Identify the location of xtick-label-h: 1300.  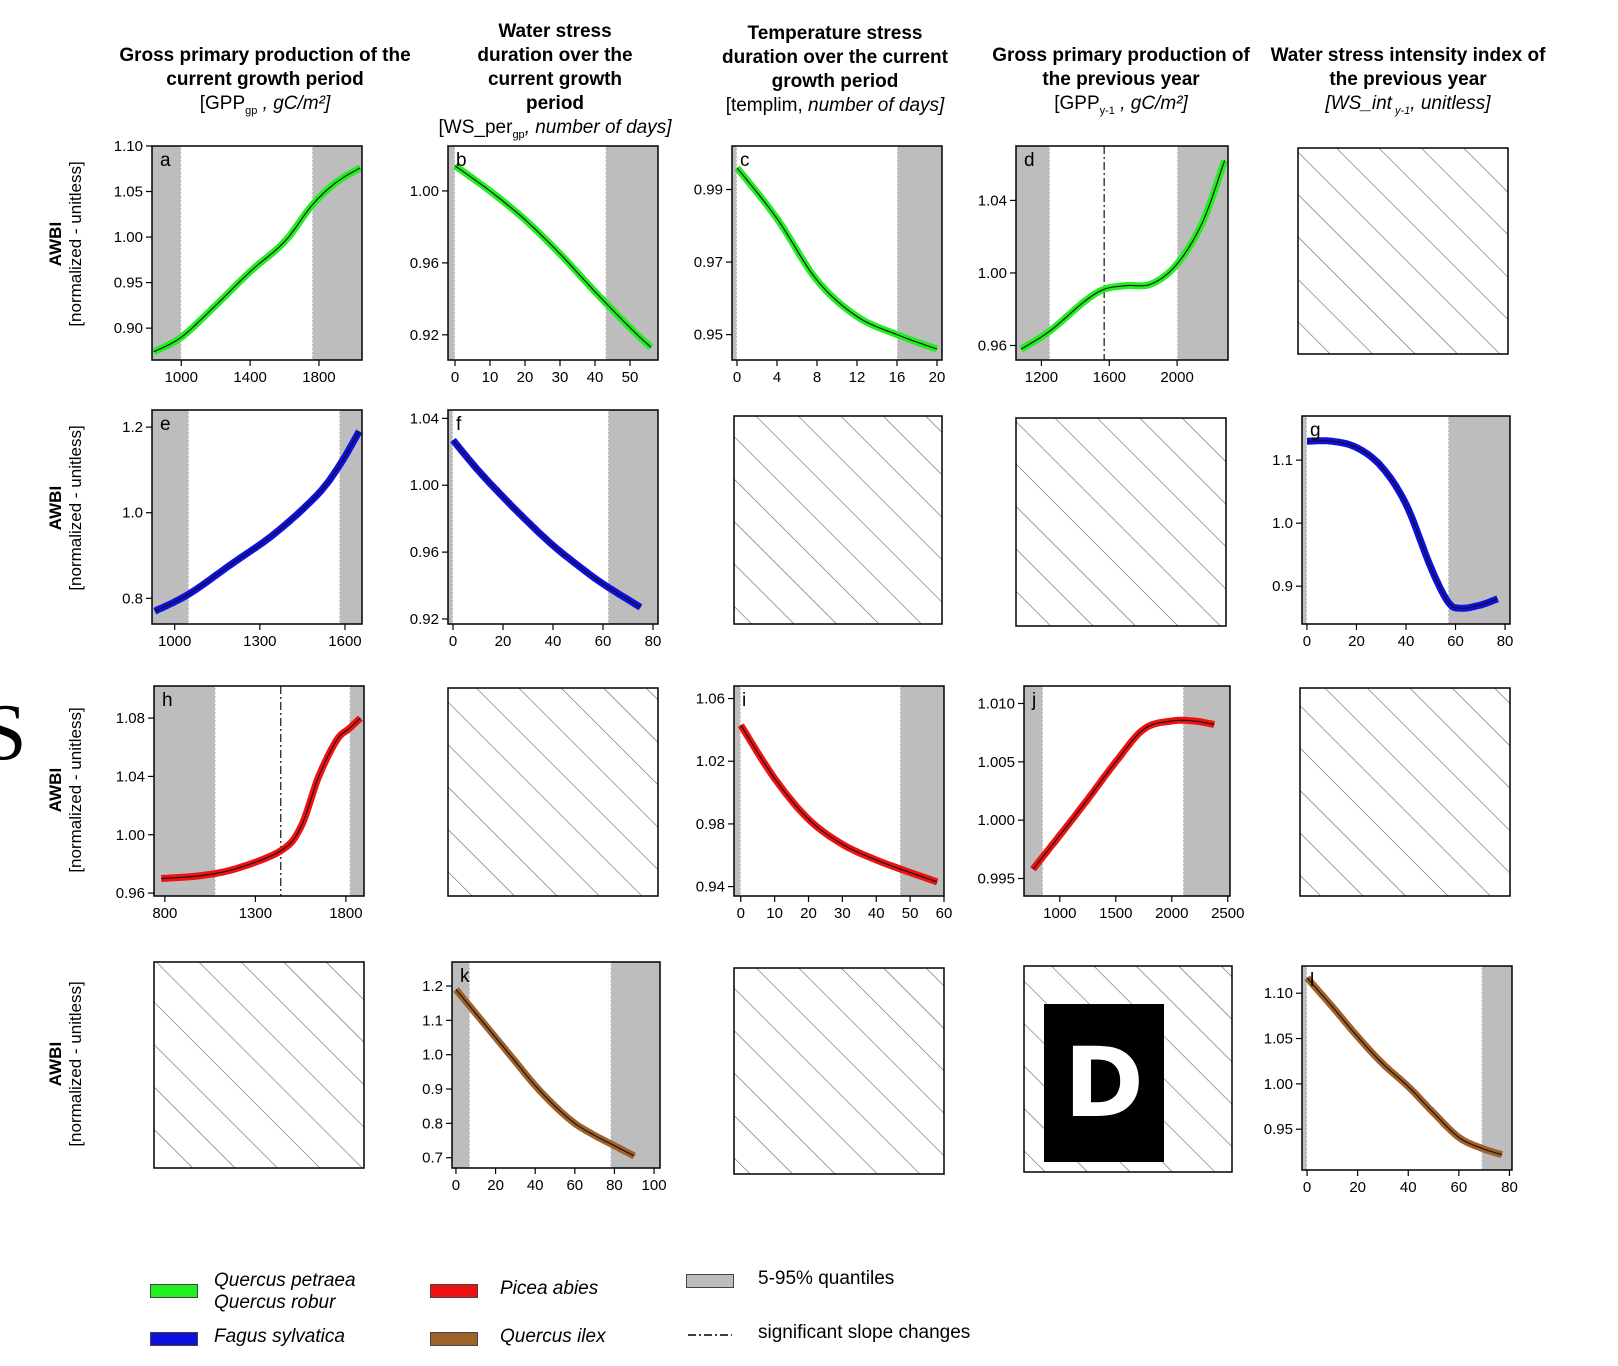
(255, 913).